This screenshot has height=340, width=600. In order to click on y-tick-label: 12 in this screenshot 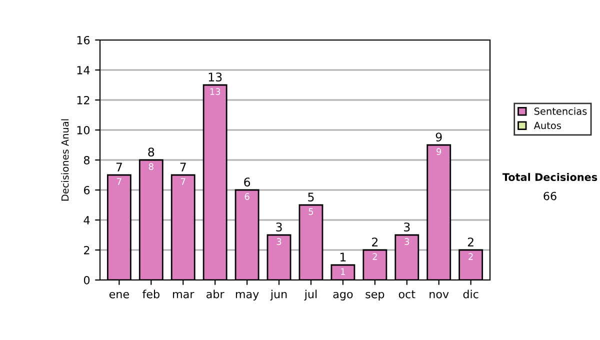, I will do `click(83, 100)`.